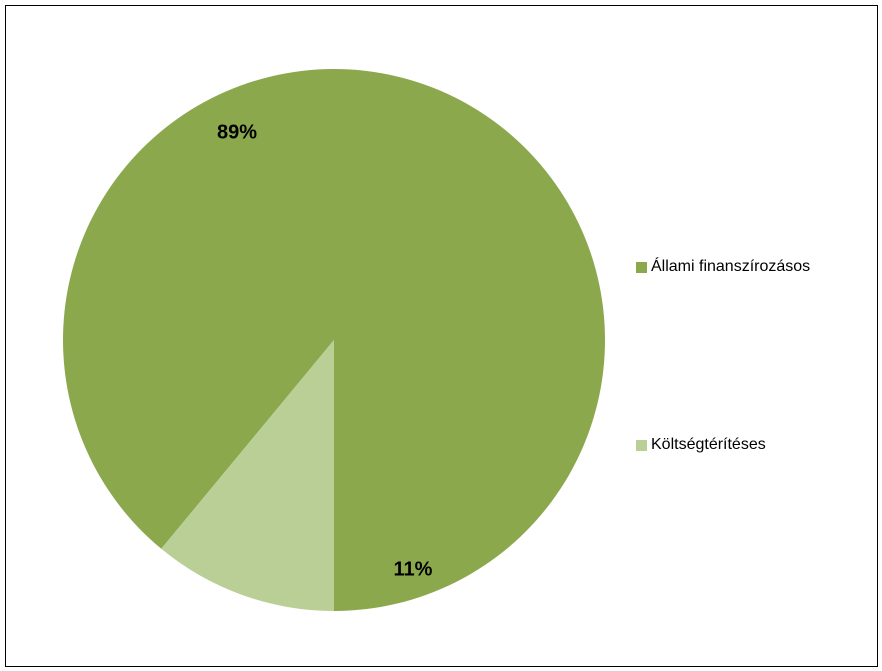 This screenshot has height=671, width=882. What do you see at coordinates (708, 444) in the screenshot?
I see `legend-label-koltsegteriteses: Költségtérítéses` at bounding box center [708, 444].